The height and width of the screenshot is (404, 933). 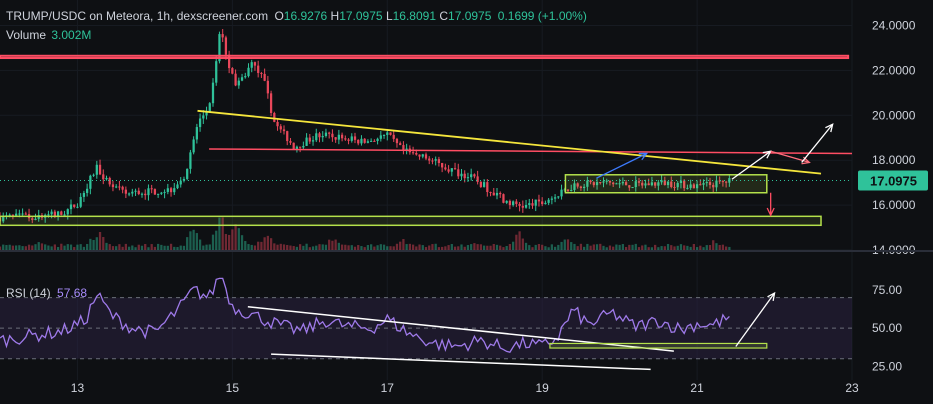 I want to click on low-value: 16.8091, so click(x=414, y=16).